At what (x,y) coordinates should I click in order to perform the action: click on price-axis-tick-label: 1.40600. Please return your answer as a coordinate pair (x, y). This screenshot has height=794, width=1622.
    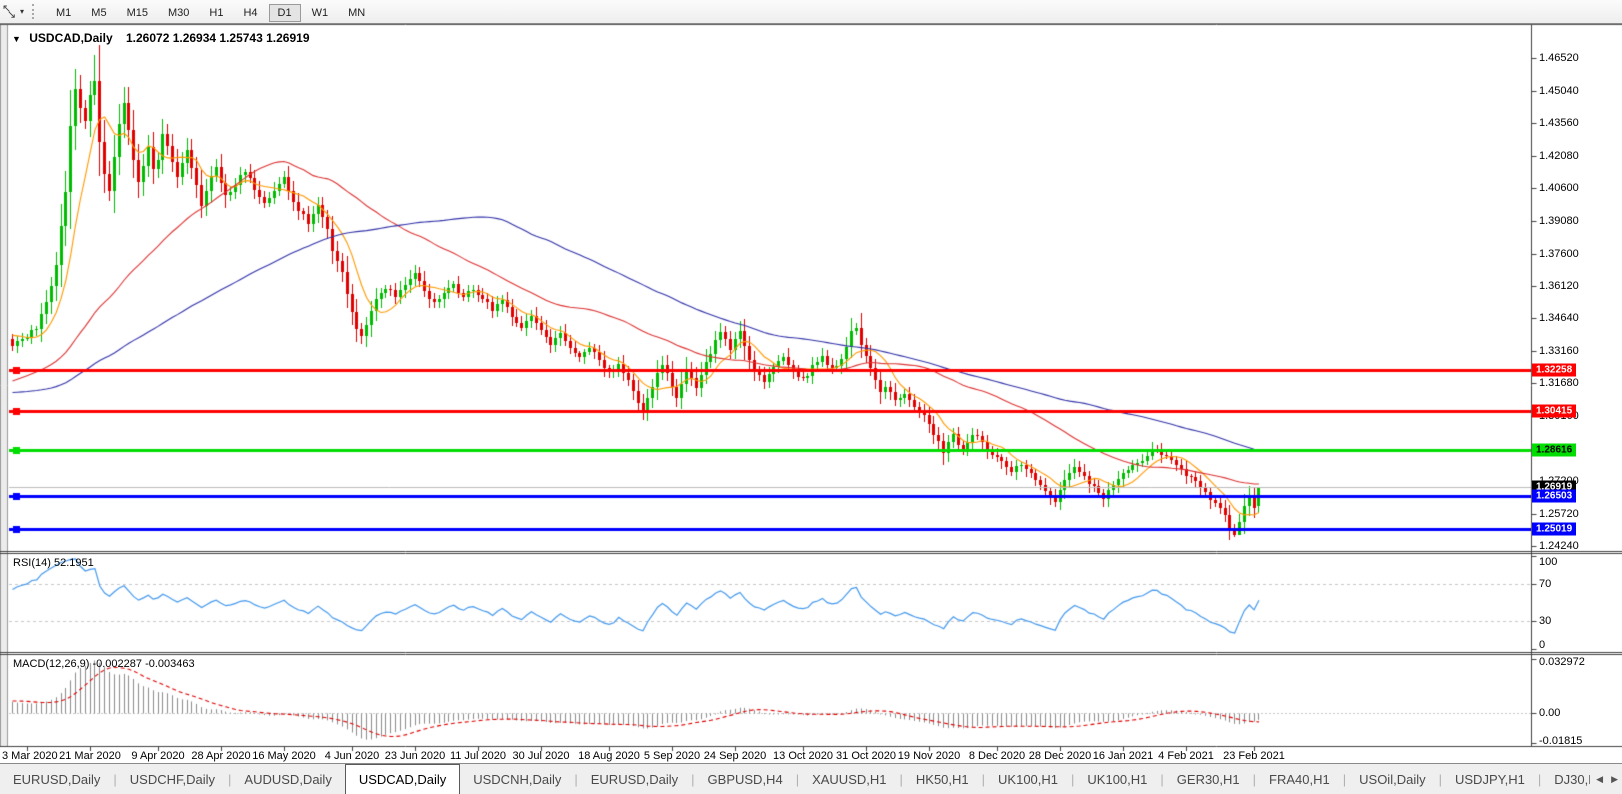
    Looking at the image, I should click on (1559, 187).